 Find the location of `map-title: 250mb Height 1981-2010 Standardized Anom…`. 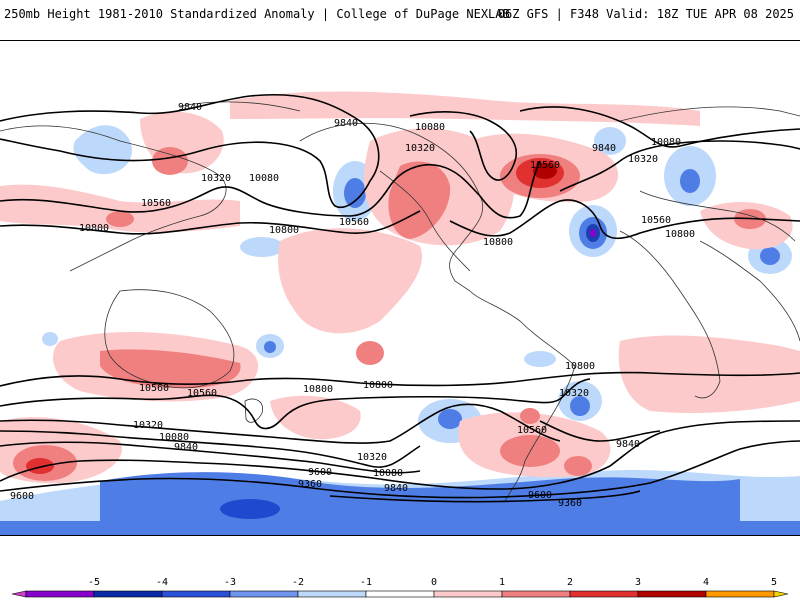

map-title: 250mb Height 1981-2010 Standardized Anom… is located at coordinates (257, 14).